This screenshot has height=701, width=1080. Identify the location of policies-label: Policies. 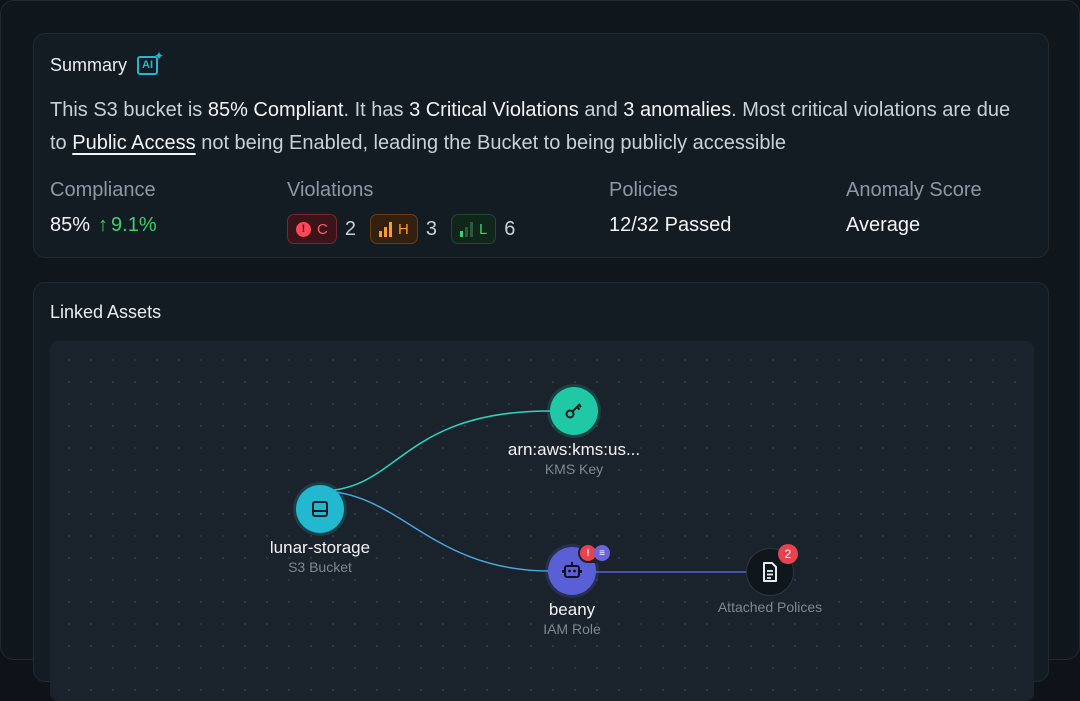
(643, 190).